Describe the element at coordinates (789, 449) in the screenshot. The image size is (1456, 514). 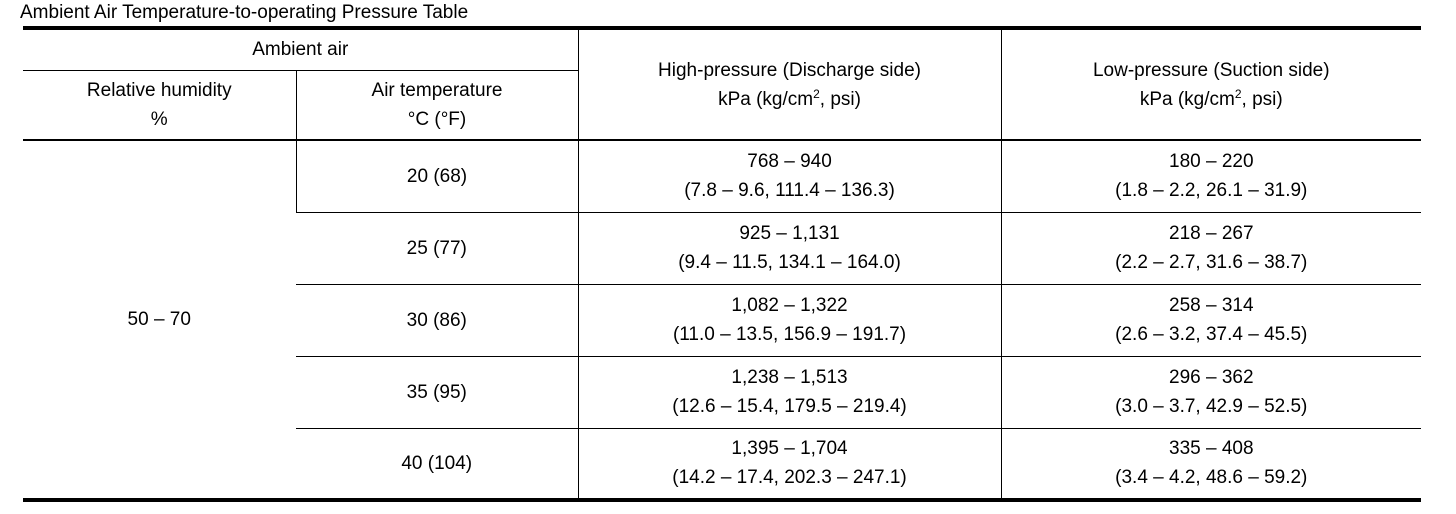
I see `high-pressure-kpa: 1,395 – 1,704` at that location.